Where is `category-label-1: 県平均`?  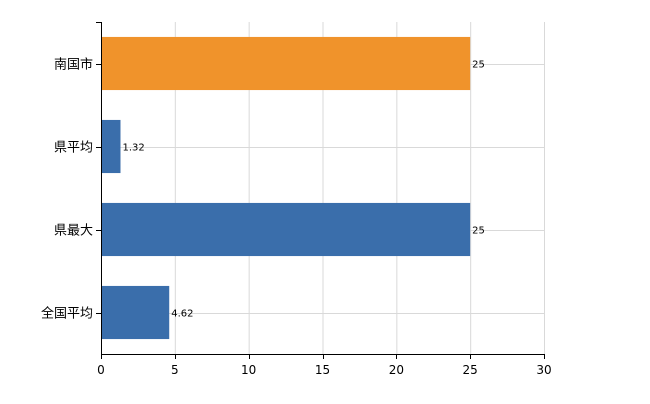 category-label-1: 県平均 is located at coordinates (73, 148).